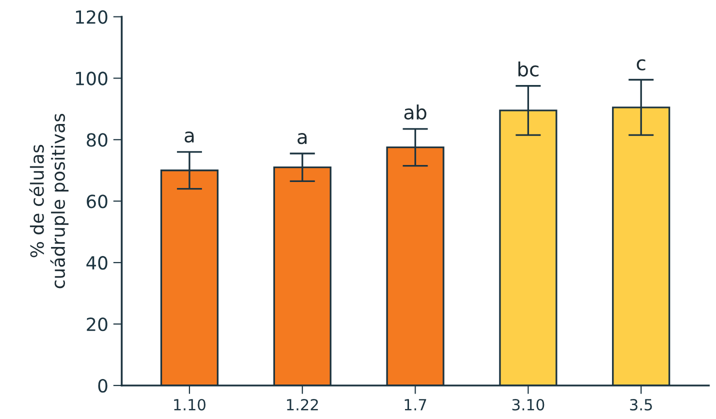 The width and height of the screenshot is (716, 419). What do you see at coordinates (97, 324) in the screenshot?
I see `y-tick-label: 20` at bounding box center [97, 324].